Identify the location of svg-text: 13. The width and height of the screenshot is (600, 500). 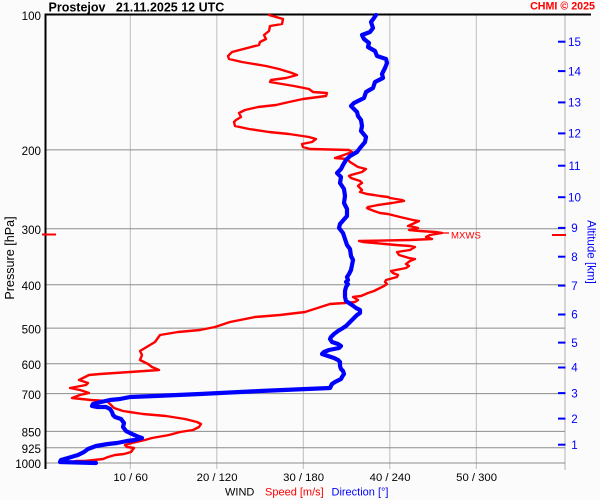
(574, 103).